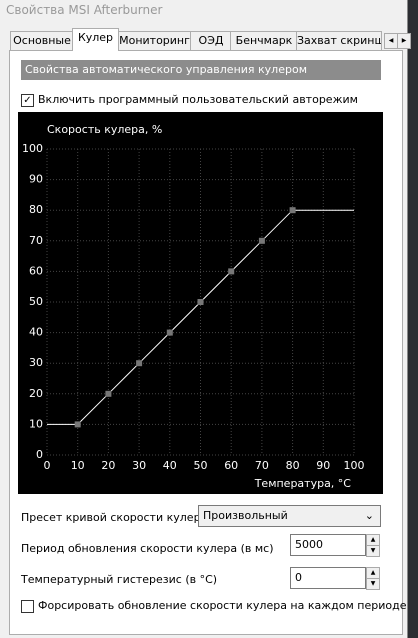  I want to click on y-tick-label: 70, so click(36, 240).